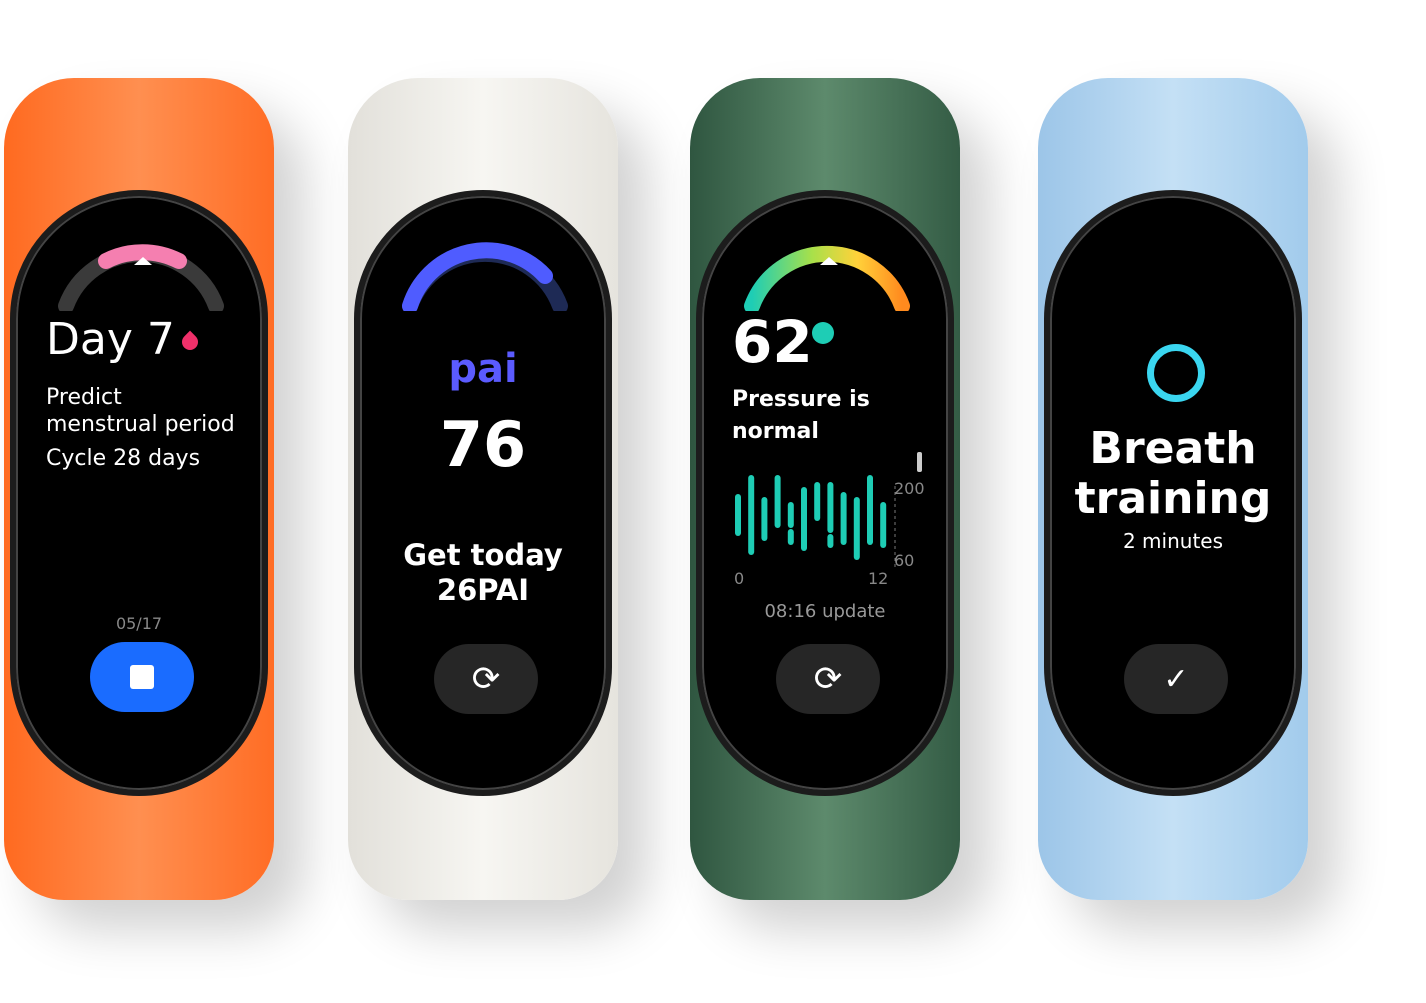  I want to click on cycle-text: Cycle 28 days, so click(123, 458).